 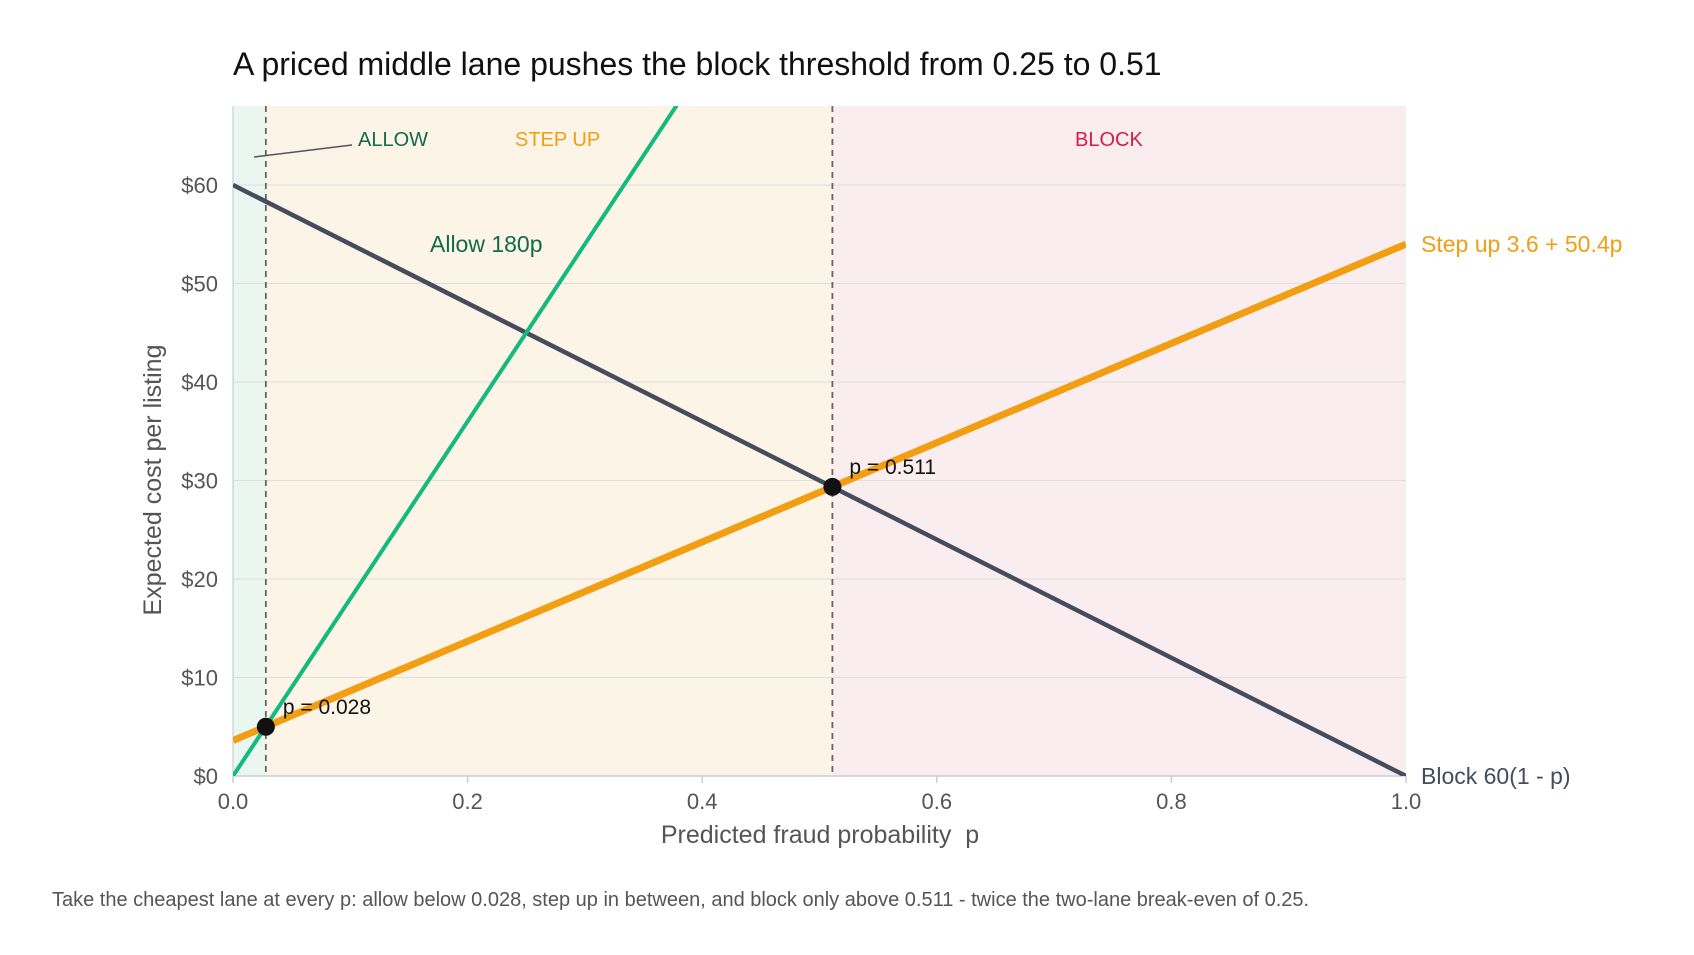 What do you see at coordinates (249, 441) in the screenshot?
I see `region-band-allow` at bounding box center [249, 441].